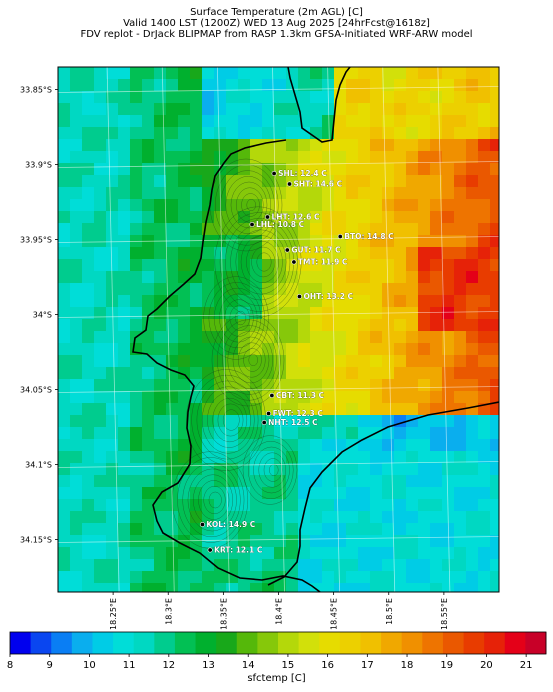 This screenshot has height=692, width=553. I want to click on colorbar-tick-label: 11, so click(129, 665).